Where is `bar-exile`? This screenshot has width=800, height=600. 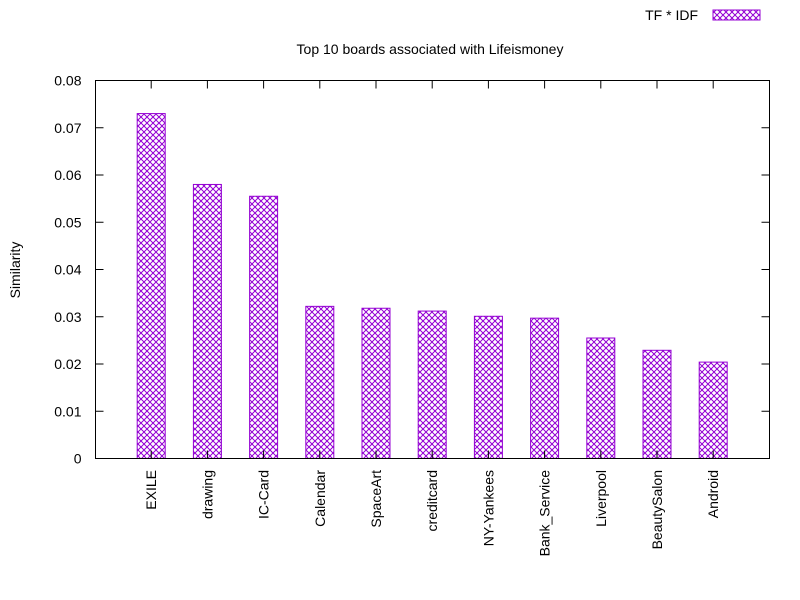 bar-exile is located at coordinates (151, 286).